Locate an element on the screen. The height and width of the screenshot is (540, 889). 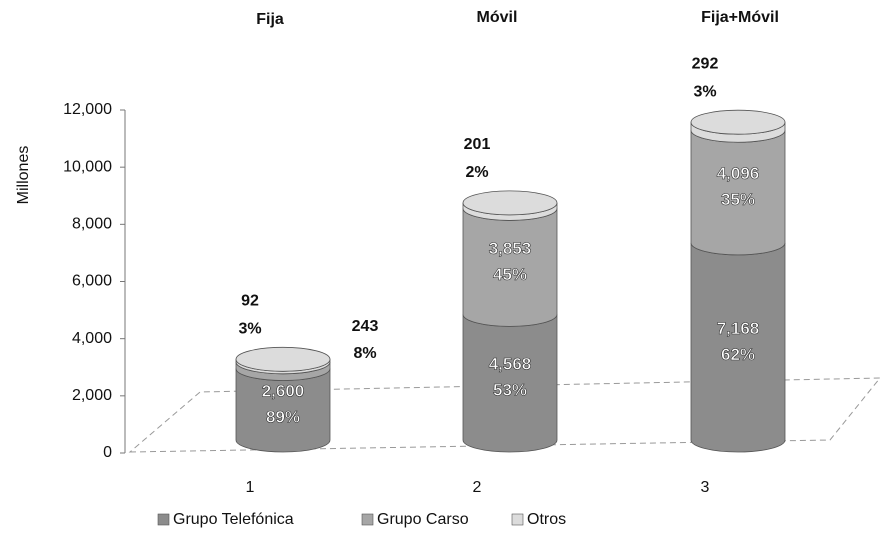
data-label: 35% is located at coordinates (738, 199).